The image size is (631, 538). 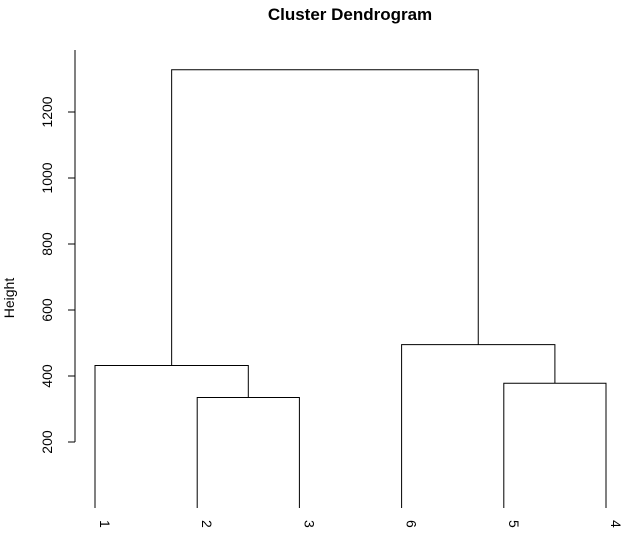 I want to click on y-tick-label-800: 800, so click(x=47, y=244).